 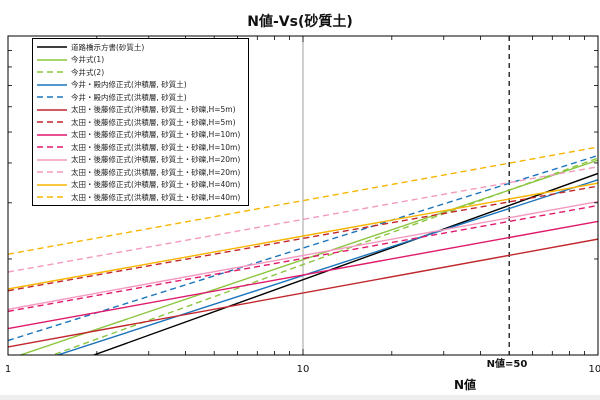 What do you see at coordinates (156, 135) in the screenshot?
I see `legend-label: 太田・後藤修正式(沖積層, 砂質土・砂礫,H=10m)` at bounding box center [156, 135].